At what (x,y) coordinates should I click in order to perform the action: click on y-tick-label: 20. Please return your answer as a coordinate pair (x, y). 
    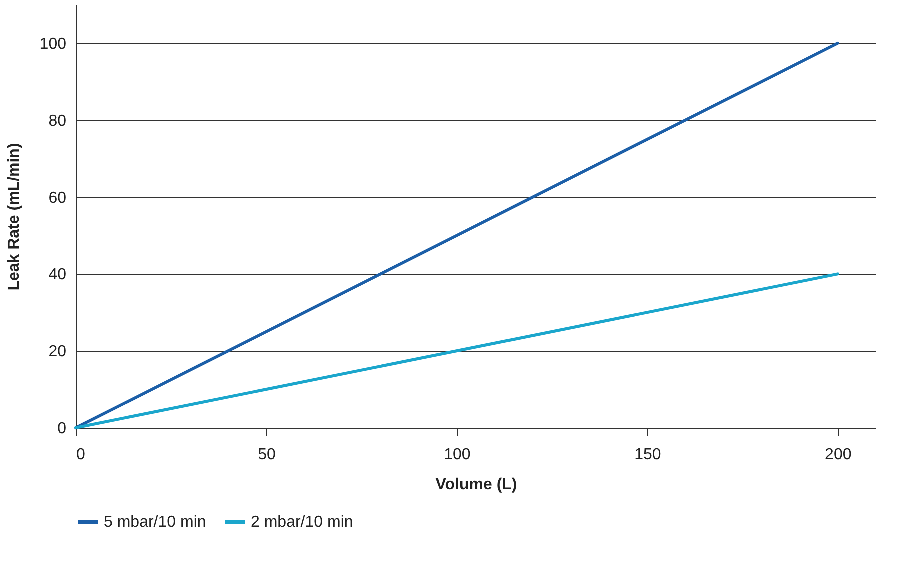
    Looking at the image, I should click on (57, 352).